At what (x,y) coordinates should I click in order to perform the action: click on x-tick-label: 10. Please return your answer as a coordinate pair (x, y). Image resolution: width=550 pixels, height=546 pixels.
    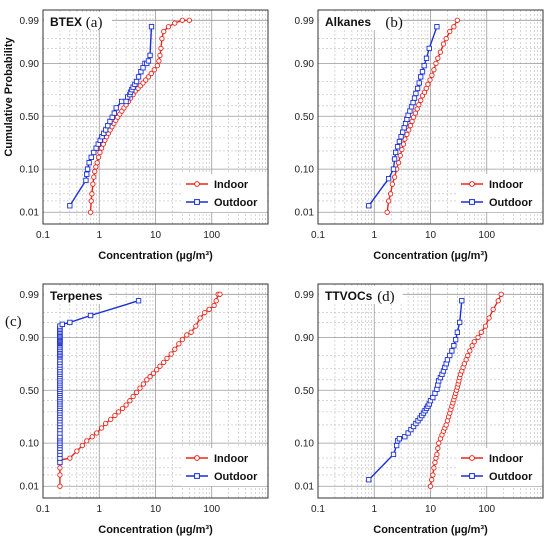
    Looking at the image, I should click on (431, 235).